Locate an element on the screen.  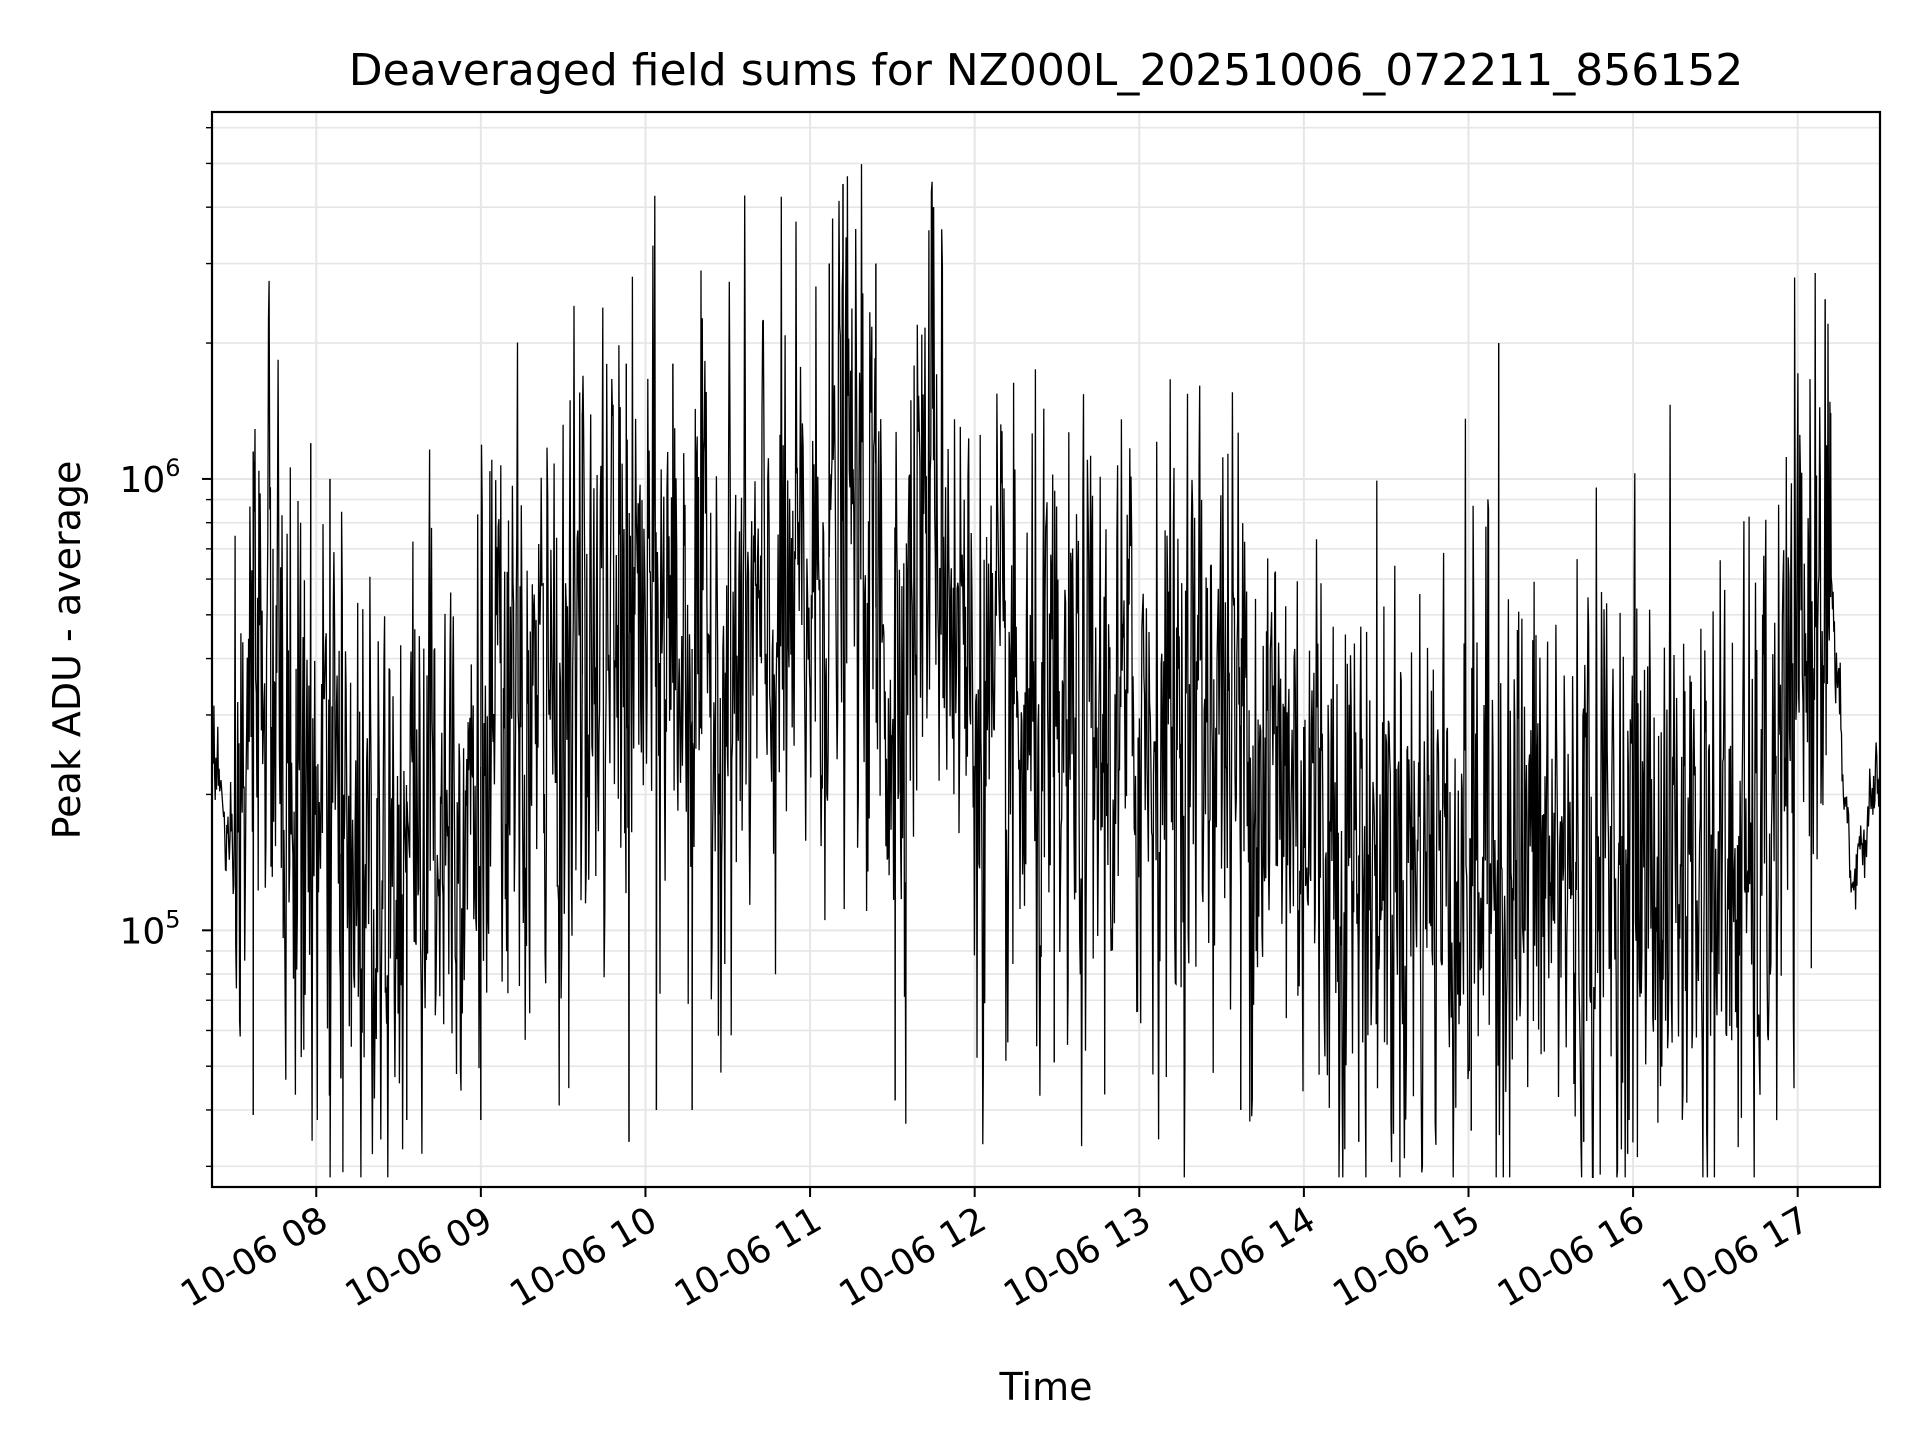
y-tick-label: 10⁵ is located at coordinates (149, 928).